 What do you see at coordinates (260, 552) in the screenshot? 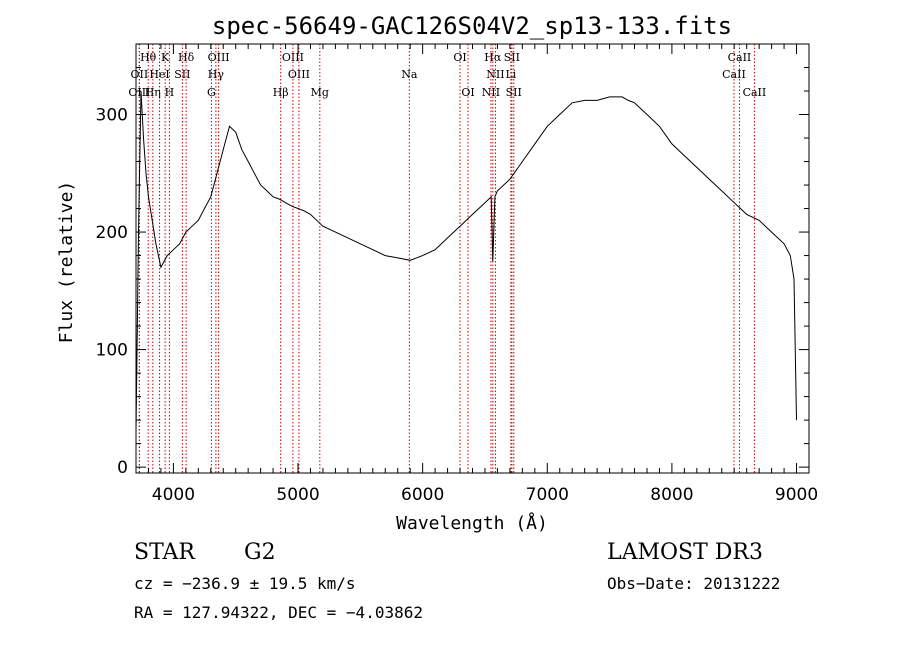
I see `object-subclass: G2` at bounding box center [260, 552].